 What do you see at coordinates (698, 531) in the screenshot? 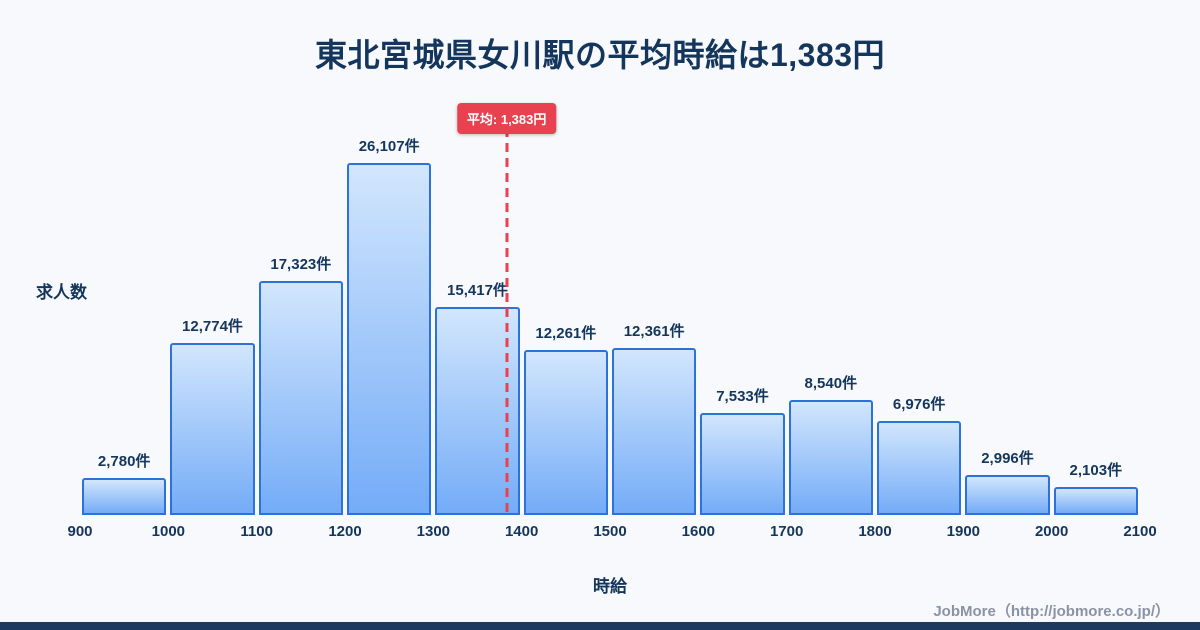
I see `x-tick-label: 1600` at bounding box center [698, 531].